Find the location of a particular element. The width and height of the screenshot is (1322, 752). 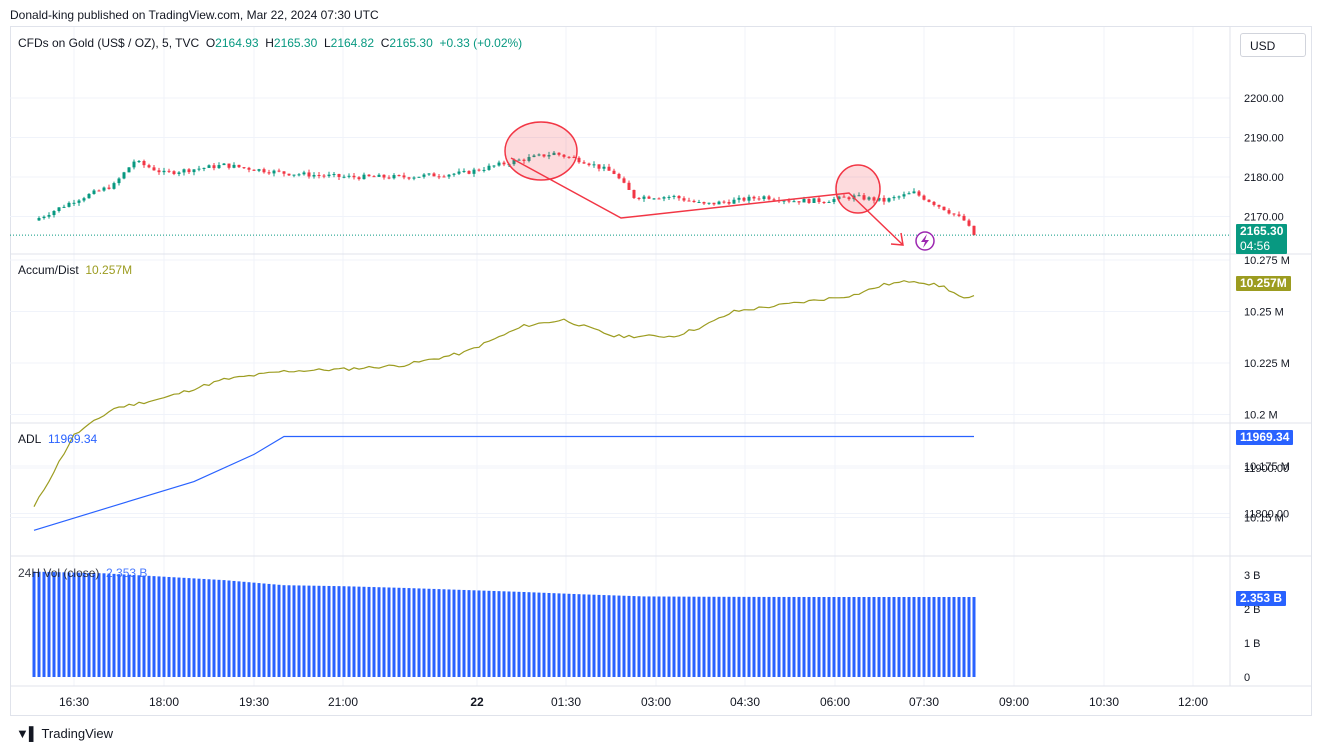

close-value: 2165.30 is located at coordinates (411, 43).